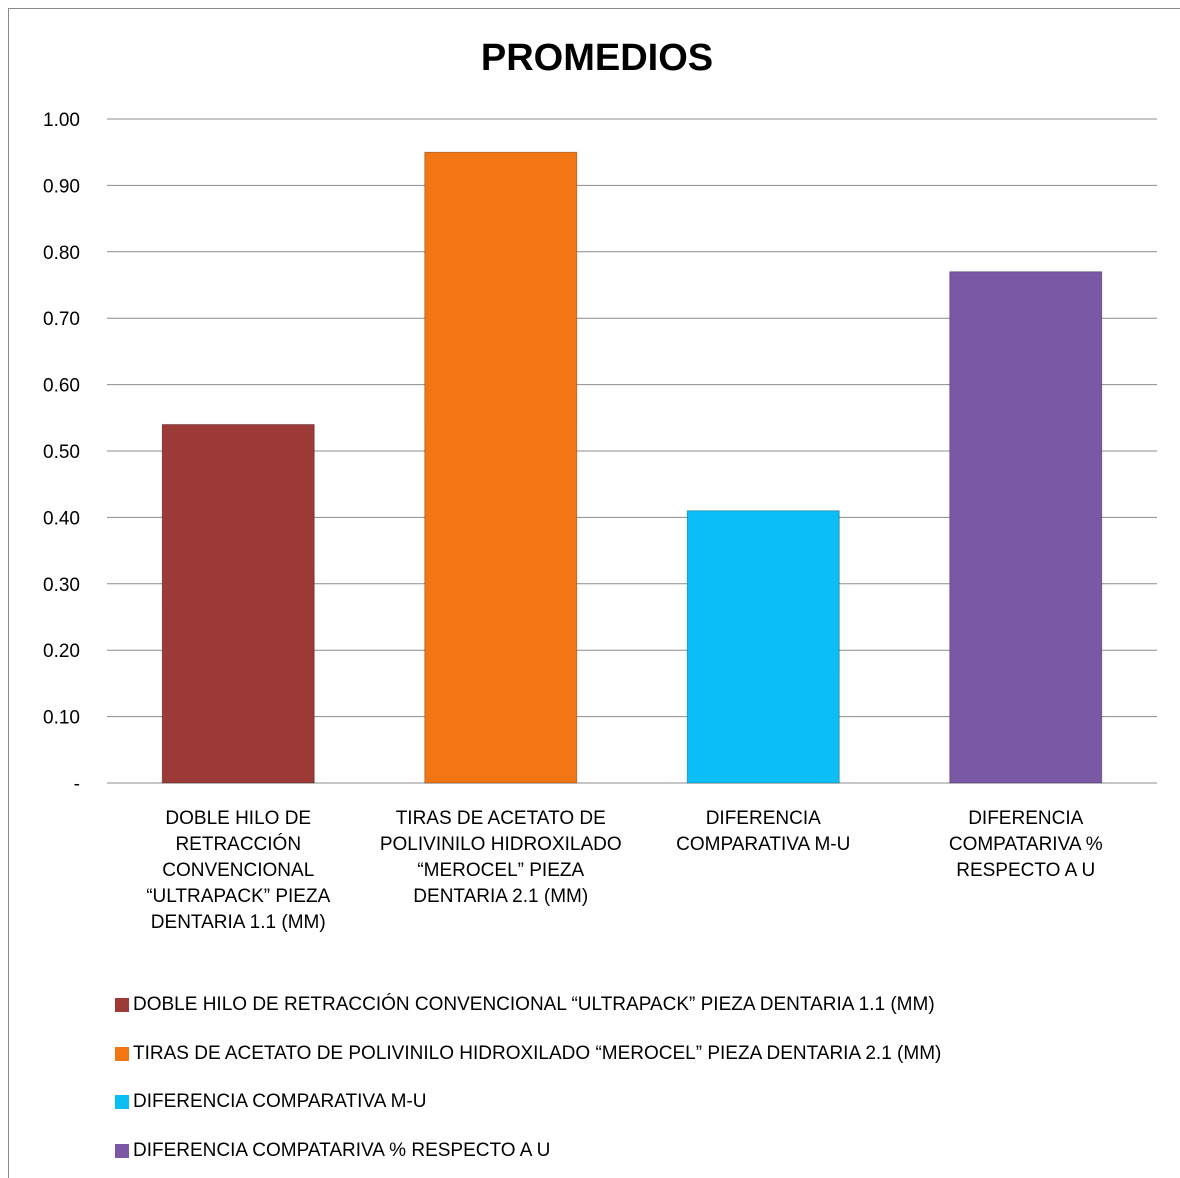  I want to click on y-tick-label: 0.40, so click(61, 518).